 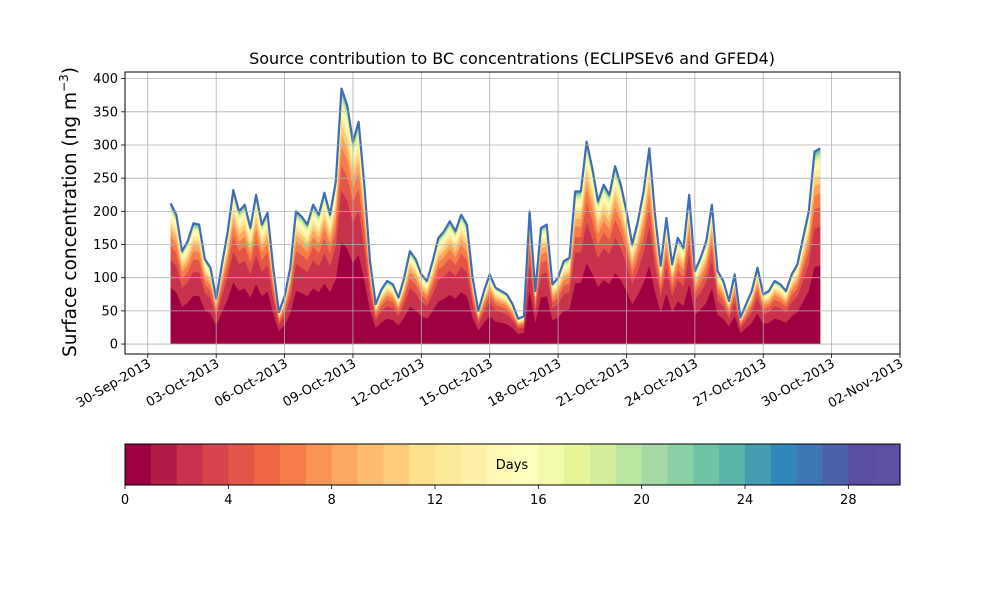 What do you see at coordinates (593, 383) in the screenshot?
I see `x-tick-label: 21-Oct-2013` at bounding box center [593, 383].